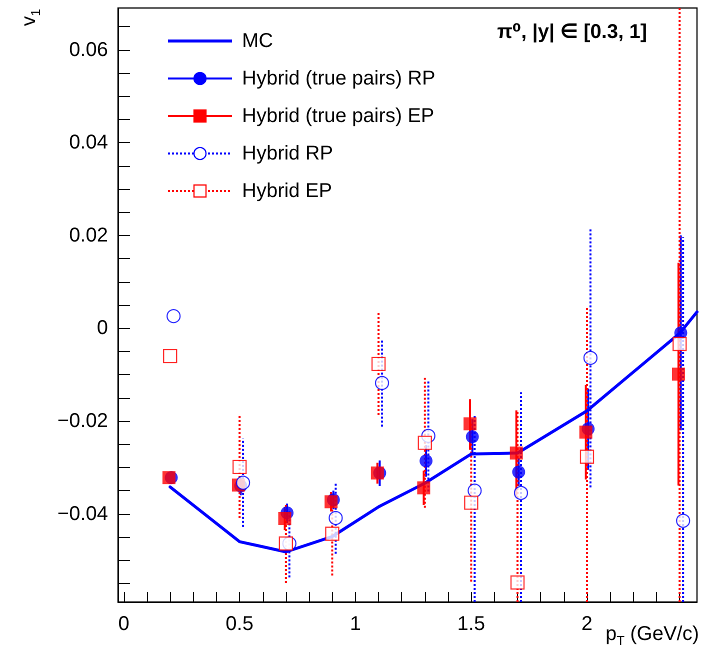 Image resolution: width=707 pixels, height=658 pixels. What do you see at coordinates (82, 421) in the screenshot?
I see `y-tick-label: −0.02` at bounding box center [82, 421].